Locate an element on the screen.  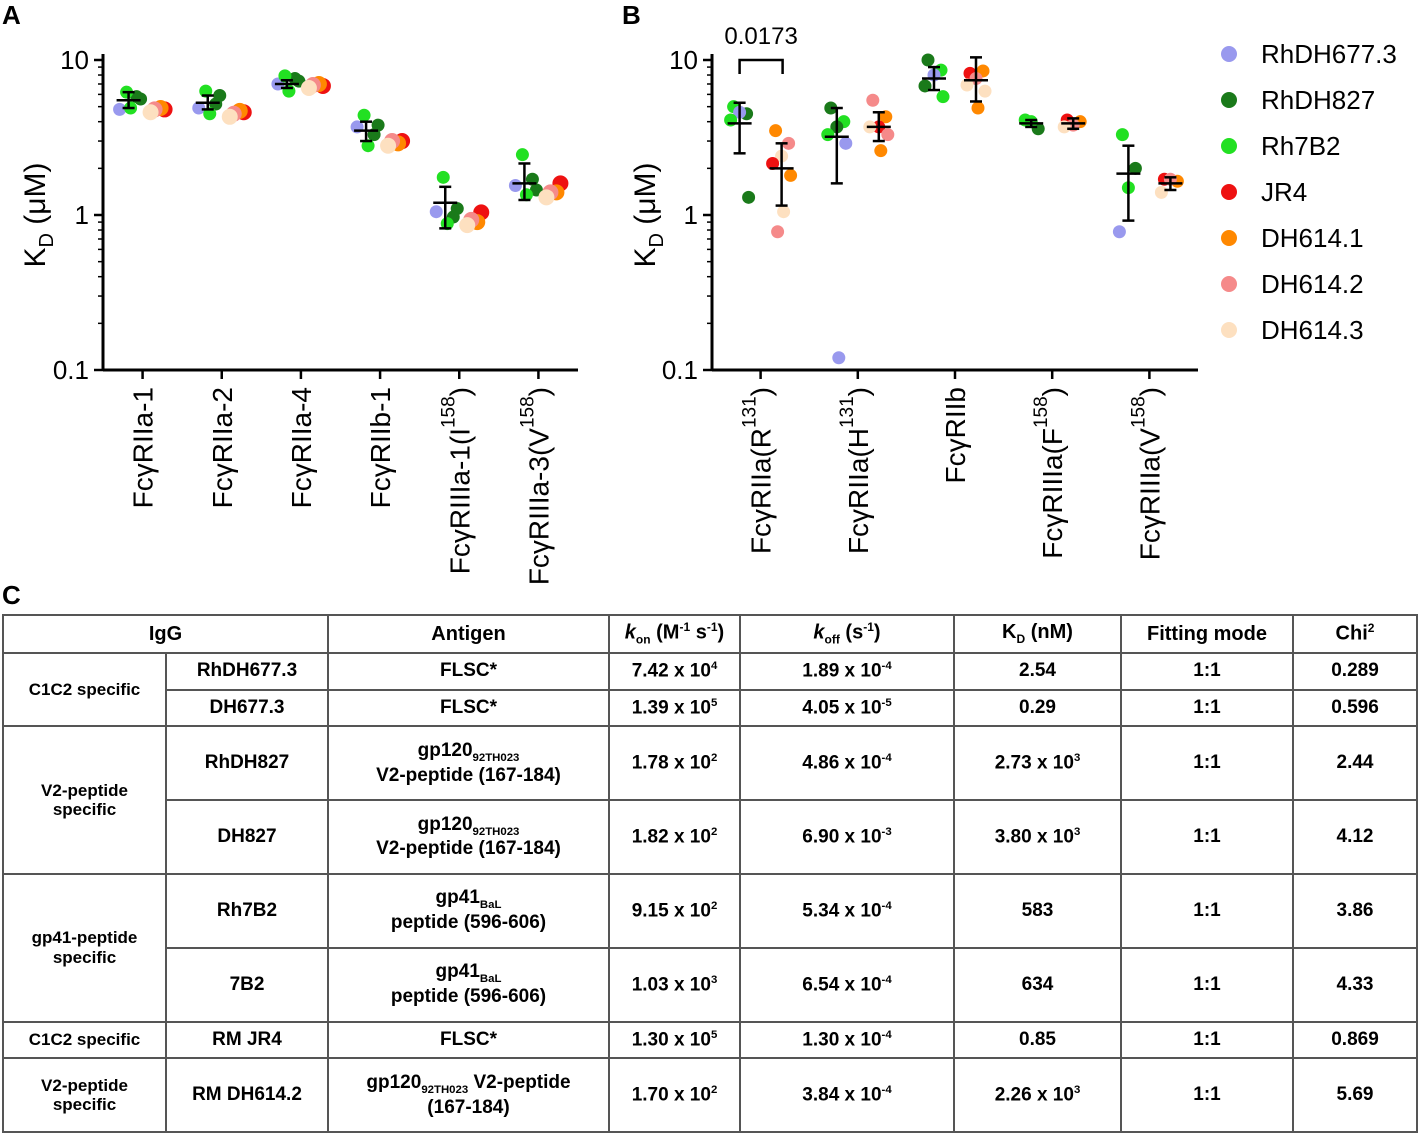
panel-label-c: C is located at coordinates (11, 595).